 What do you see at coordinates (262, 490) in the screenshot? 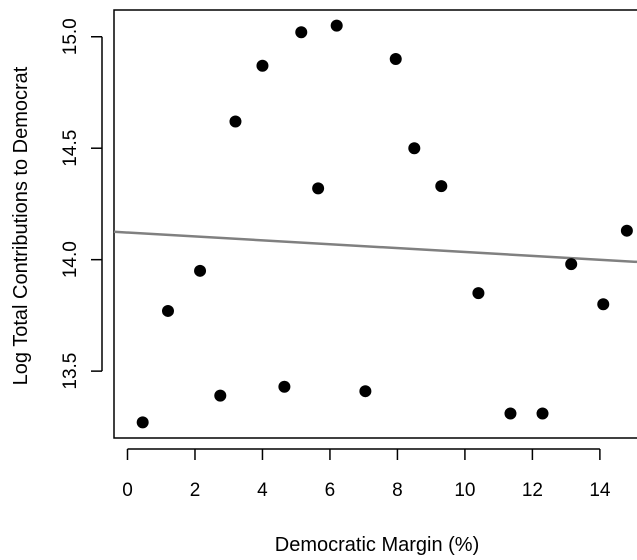
I see `x-tick-label: 4` at bounding box center [262, 490].